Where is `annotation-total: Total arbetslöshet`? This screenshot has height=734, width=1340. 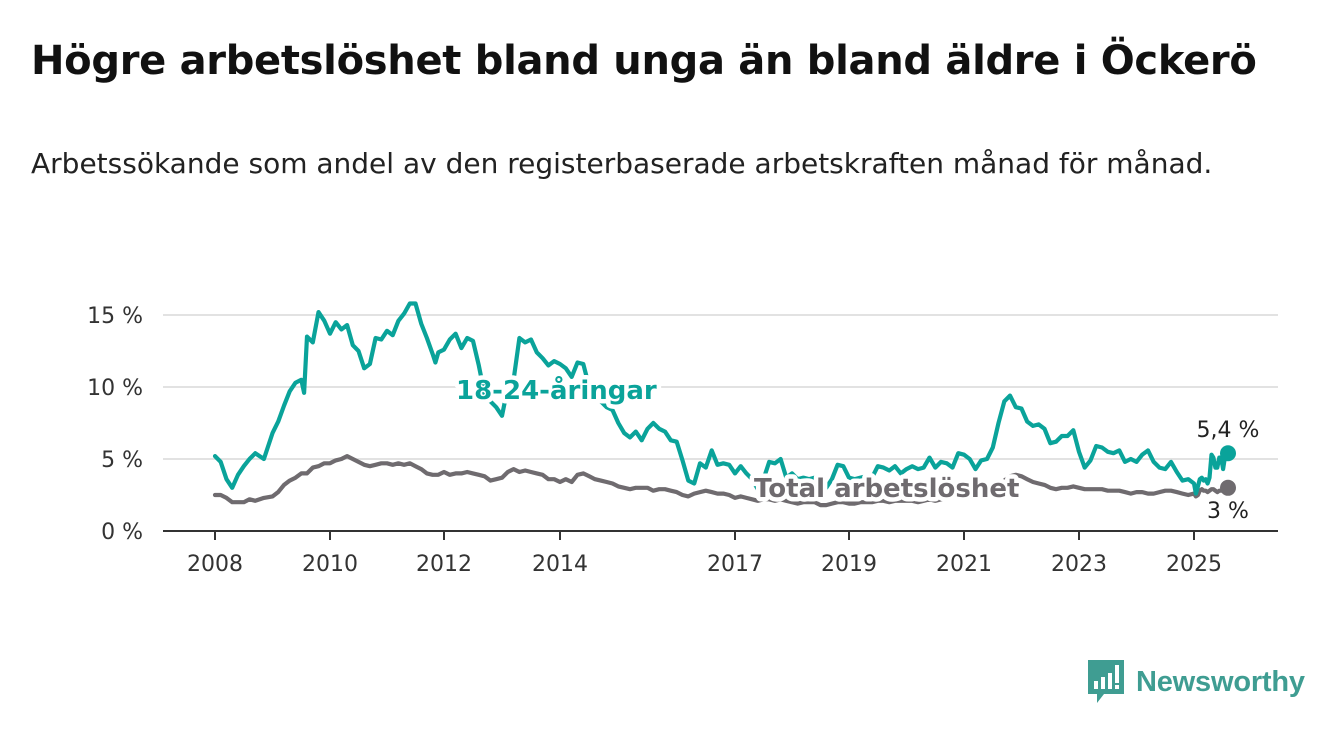
annotation-total: Total arbetslöshet is located at coordinates (886, 489).